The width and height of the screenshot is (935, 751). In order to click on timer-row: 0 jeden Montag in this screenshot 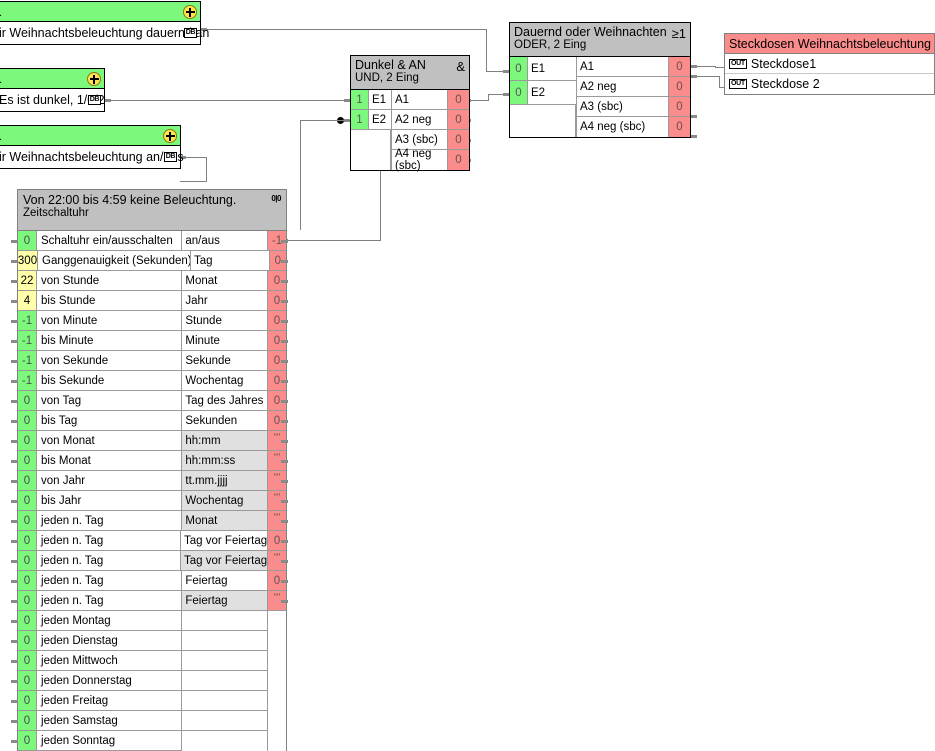, I will do `click(152, 621)`.